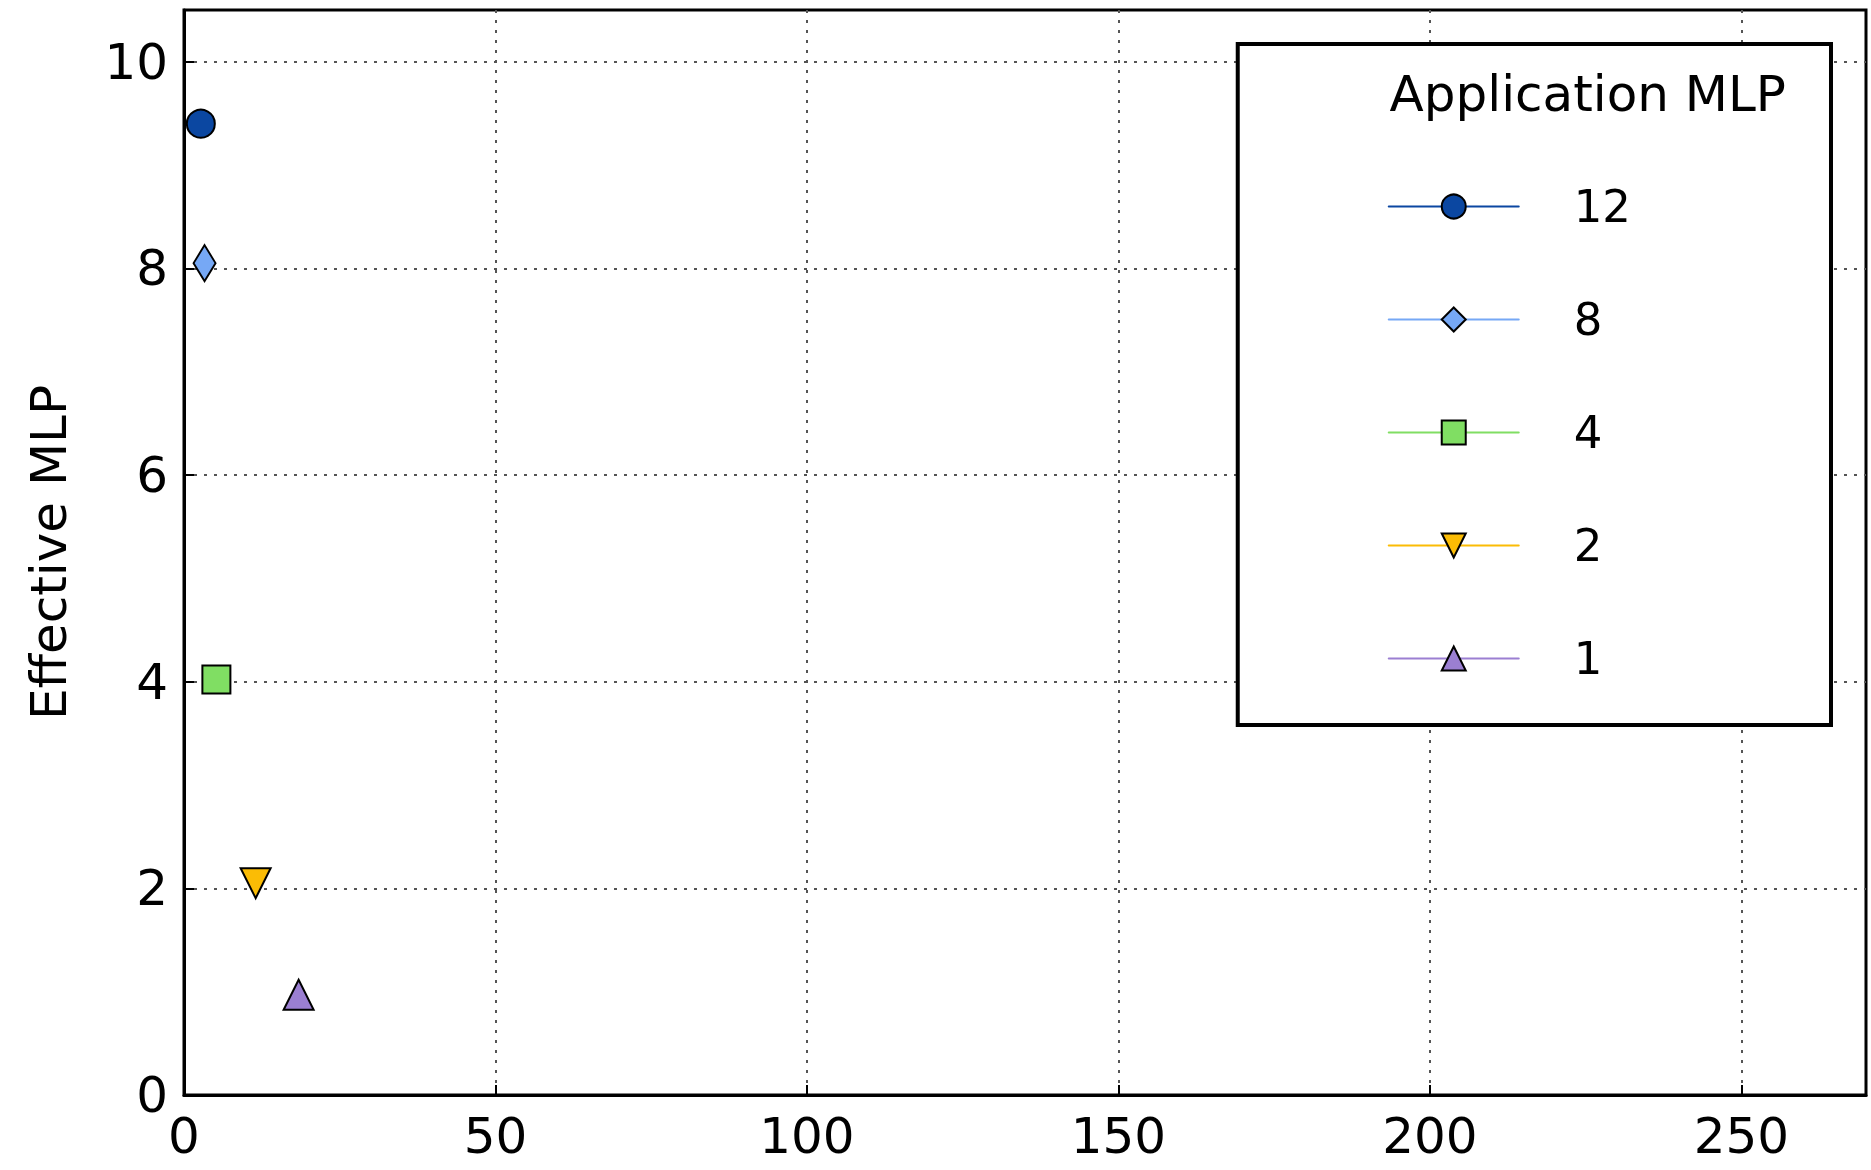 The width and height of the screenshot is (1871, 1170). Describe the element at coordinates (152, 268) in the screenshot. I see `y-tick-label: 8` at that location.